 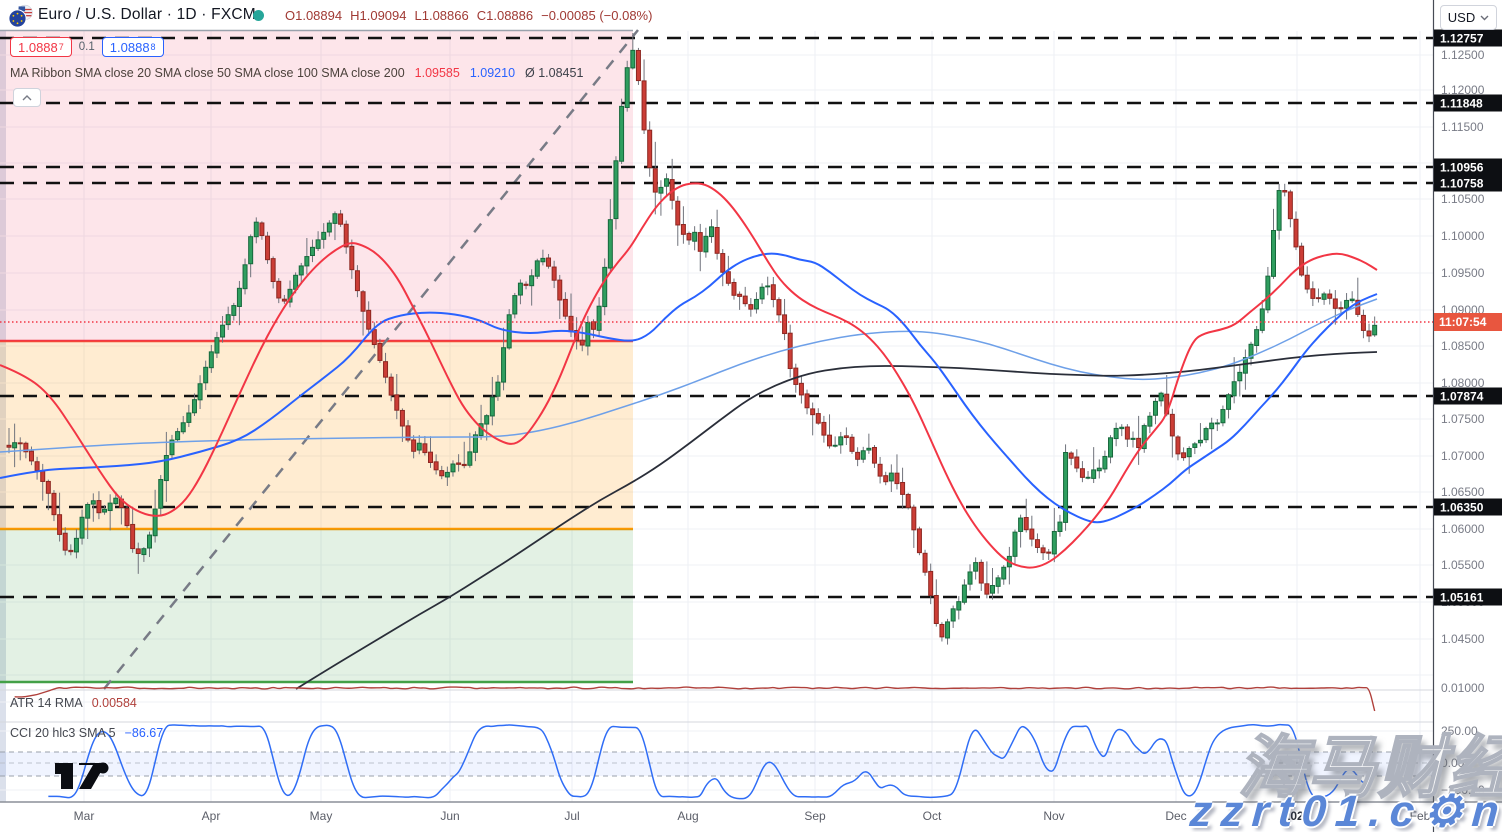 I want to click on trade-panel: 1.0888 7 0.1 1.0888 8, so click(x=87, y=47).